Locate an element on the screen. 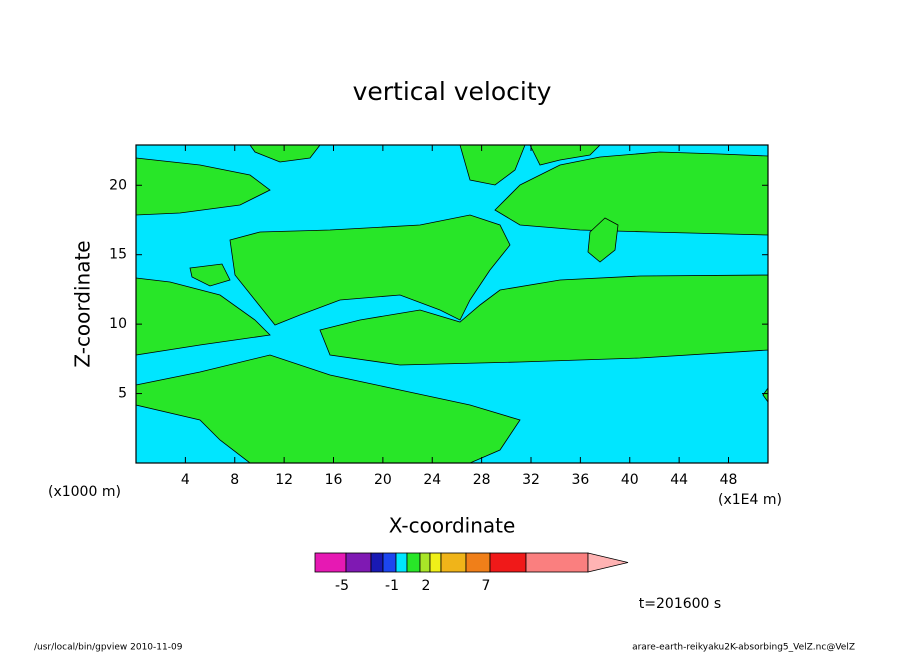 The image size is (904, 654). x-tick-label: 12 is located at coordinates (284, 480).